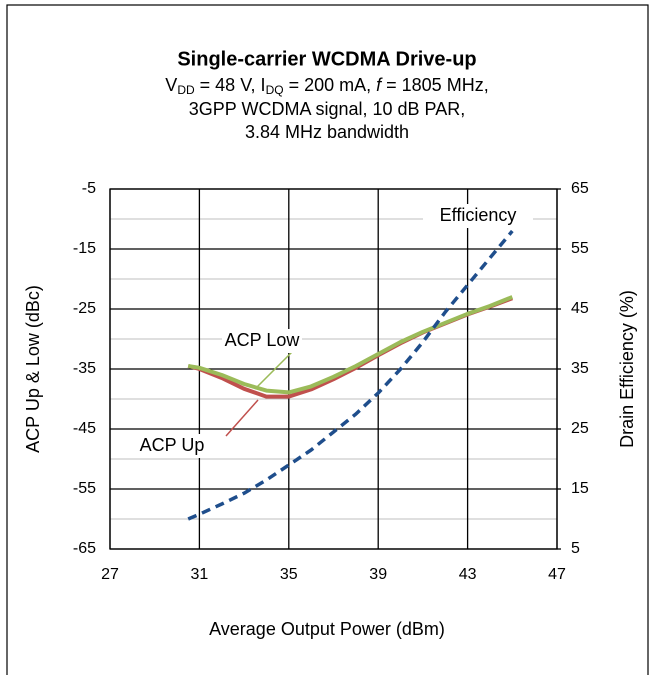 This screenshot has width=654, height=675. I want to click on x-tick-label: 27, so click(110, 574).